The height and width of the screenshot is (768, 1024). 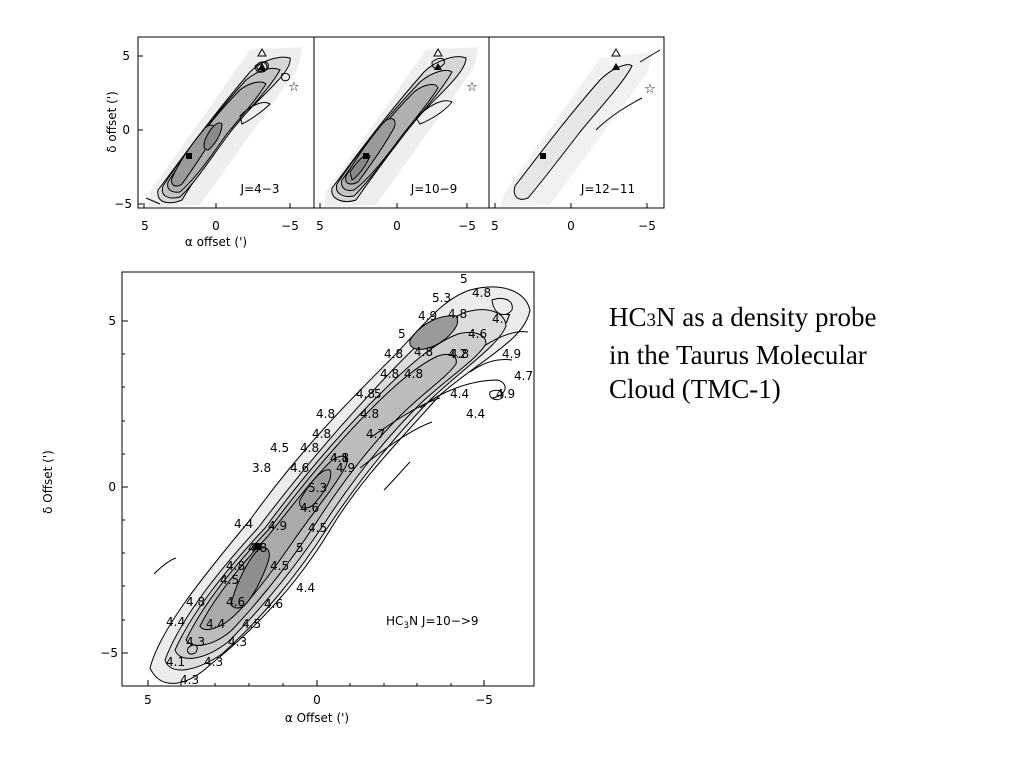 I want to click on panel-label-j10-9: J=10−9, so click(x=434, y=189).